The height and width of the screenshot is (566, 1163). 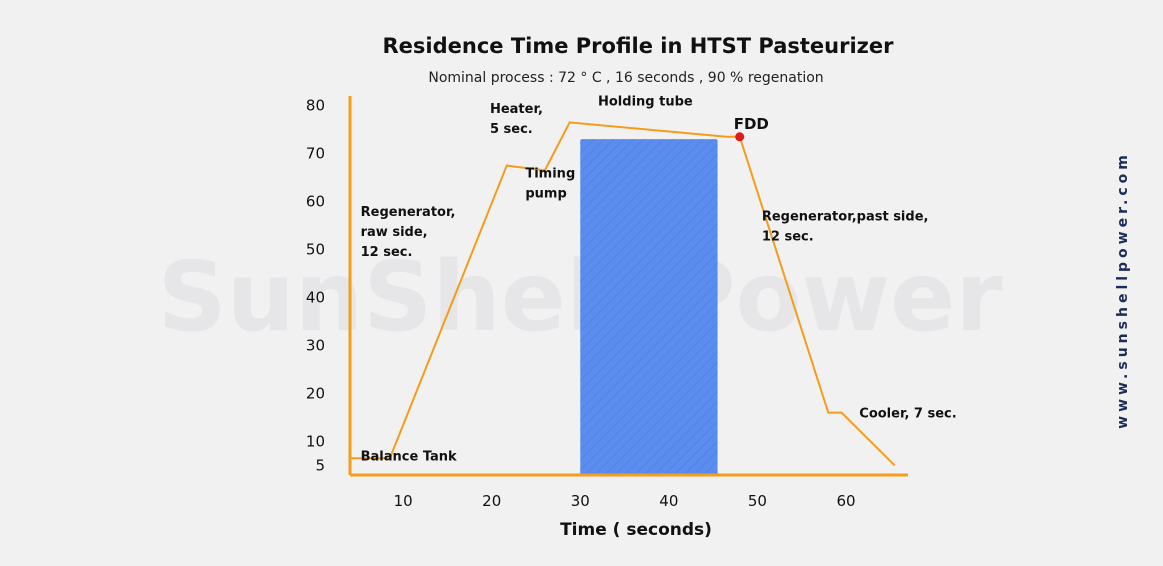 I want to click on annotation-label: Cooler, 7 sec., so click(x=907, y=413).